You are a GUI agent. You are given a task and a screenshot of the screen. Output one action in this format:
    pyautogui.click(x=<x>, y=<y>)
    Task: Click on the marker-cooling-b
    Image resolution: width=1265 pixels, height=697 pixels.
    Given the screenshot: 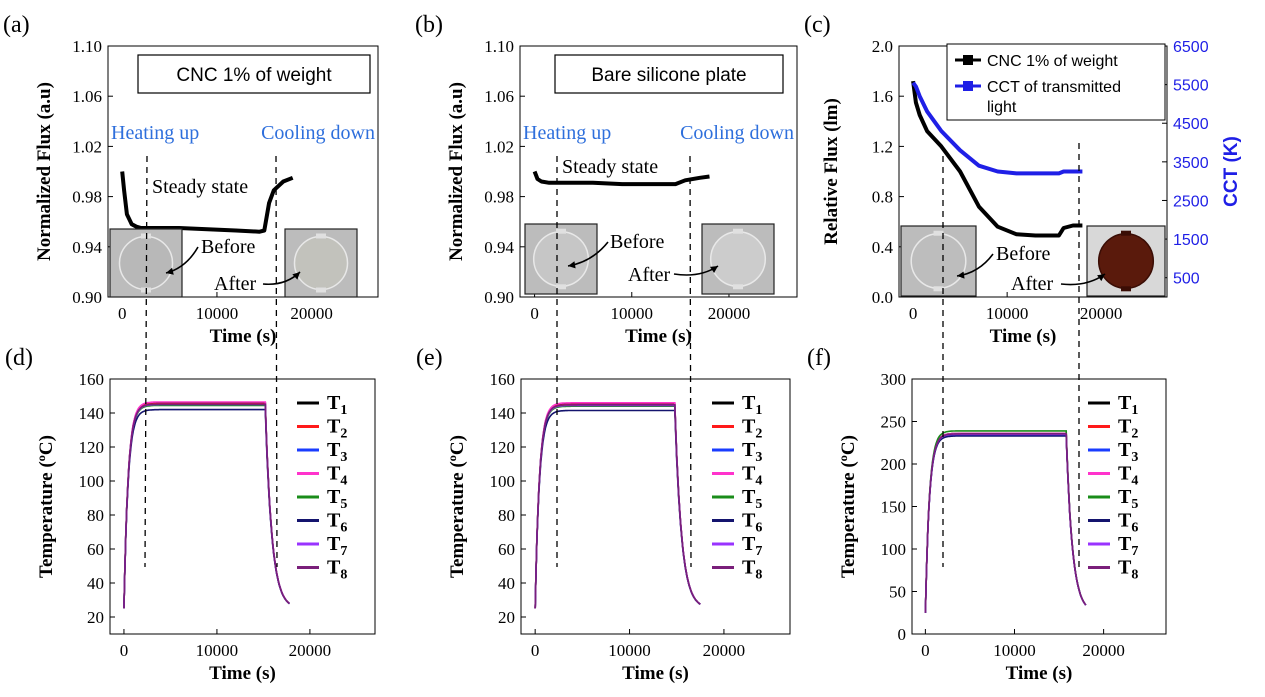 What is the action you would take?
    pyautogui.click(x=690, y=361)
    